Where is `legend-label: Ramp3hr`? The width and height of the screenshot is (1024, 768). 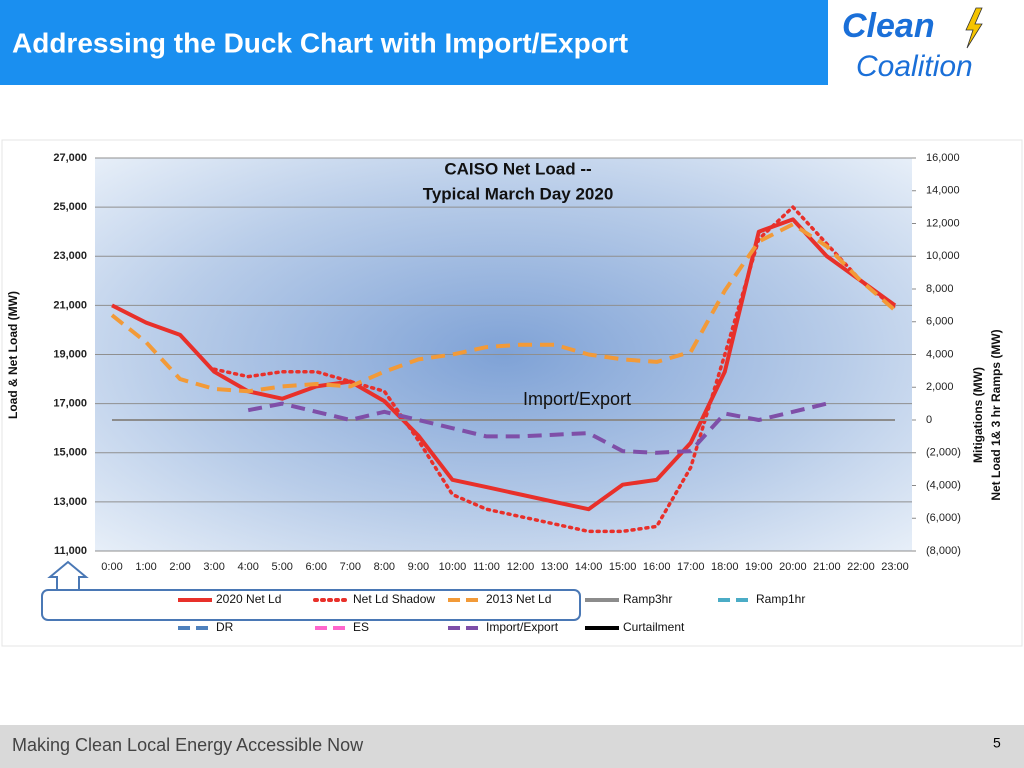 legend-label: Ramp3hr is located at coordinates (647, 599).